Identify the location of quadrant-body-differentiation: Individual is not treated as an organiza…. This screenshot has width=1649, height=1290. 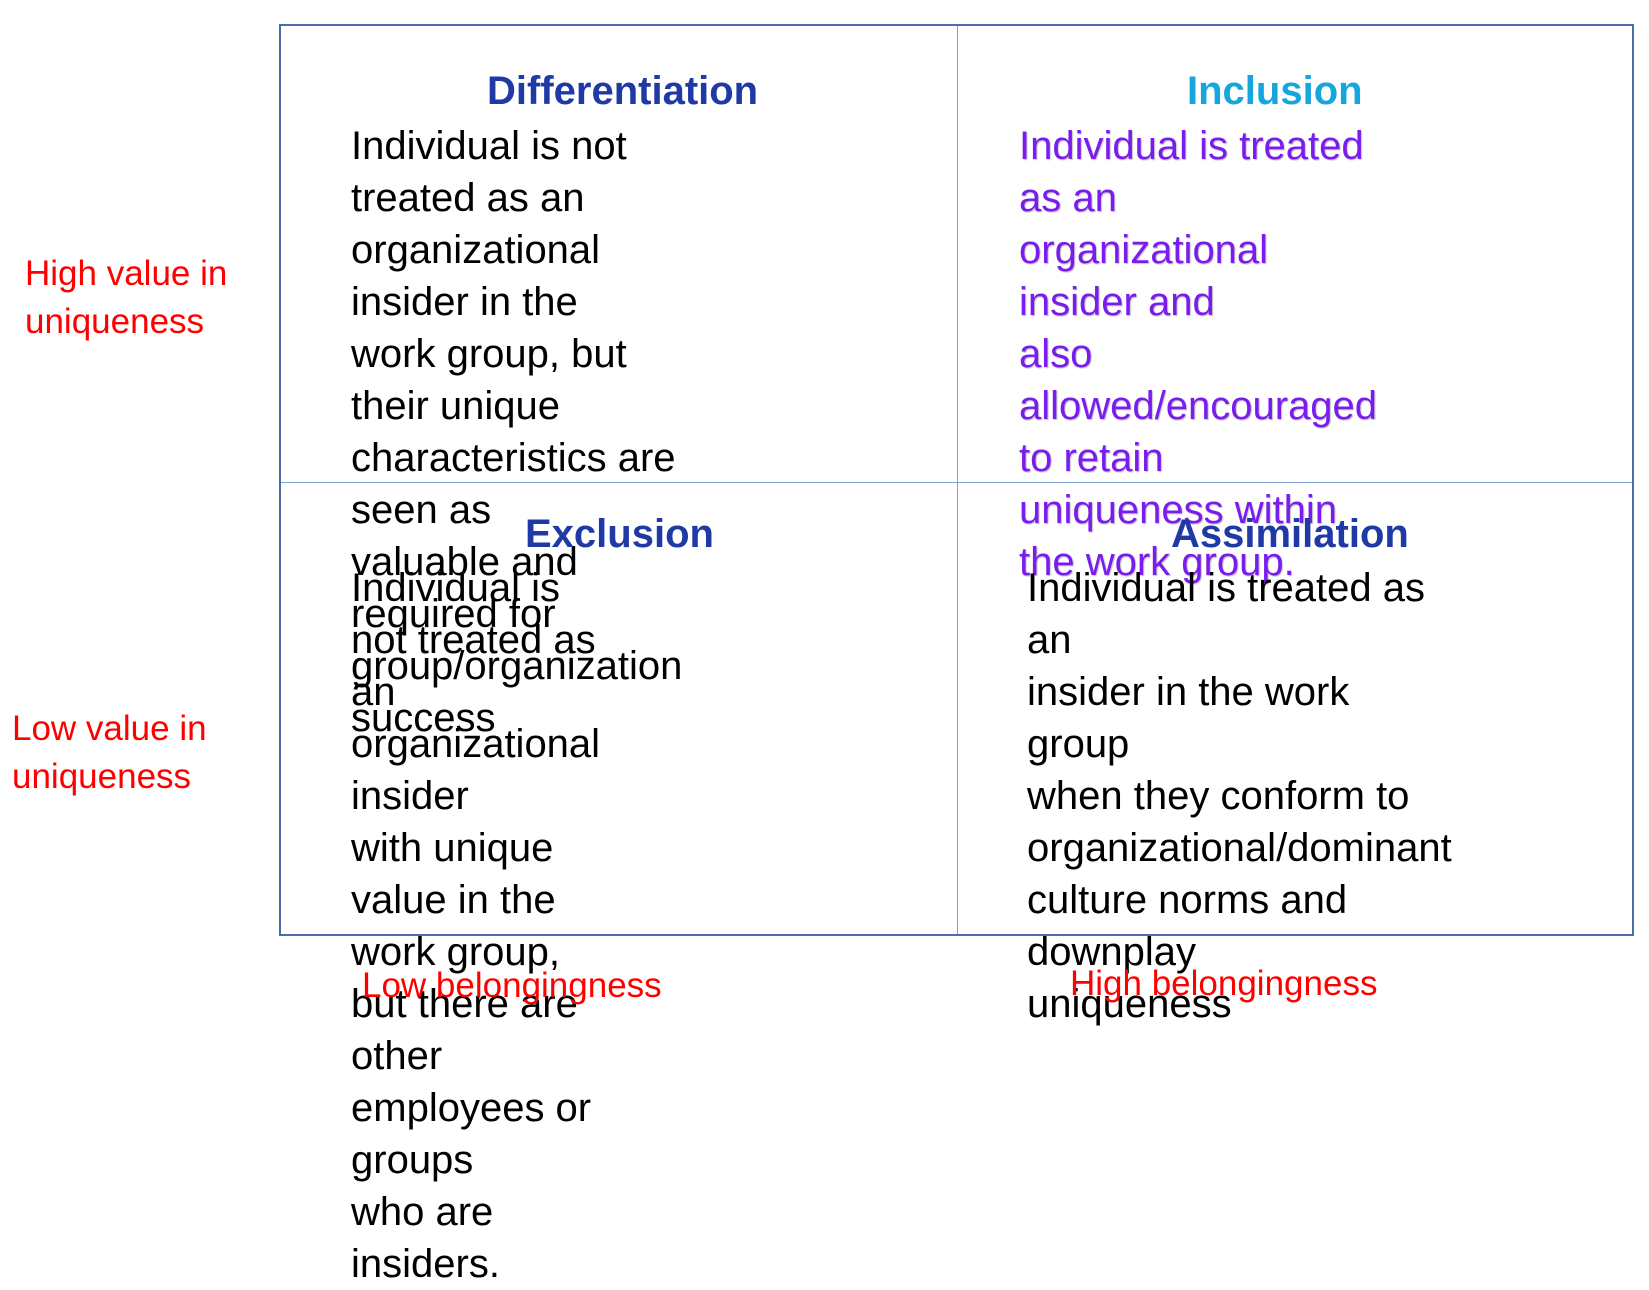
(517, 432).